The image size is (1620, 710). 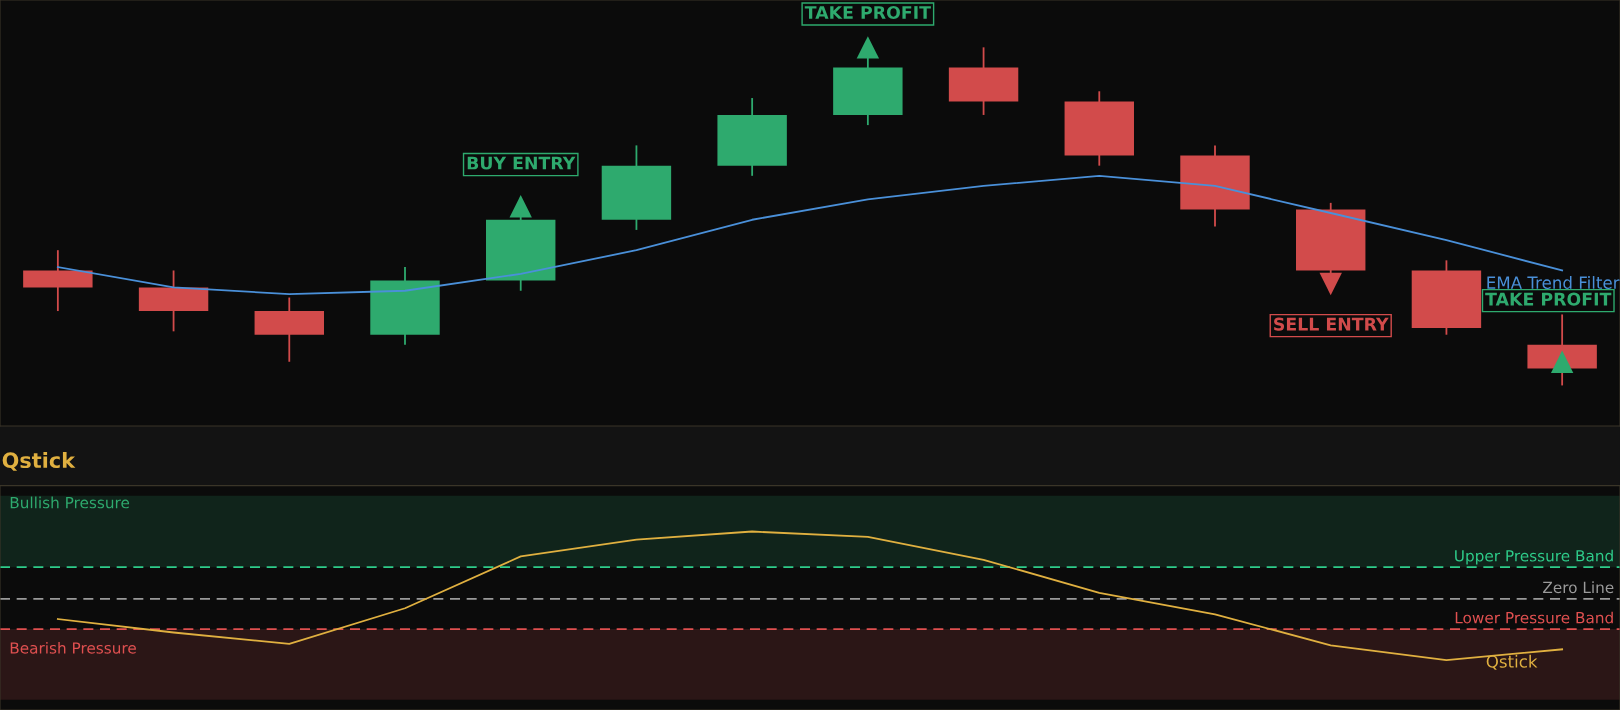 I want to click on candlestick, so click(x=1562, y=350).